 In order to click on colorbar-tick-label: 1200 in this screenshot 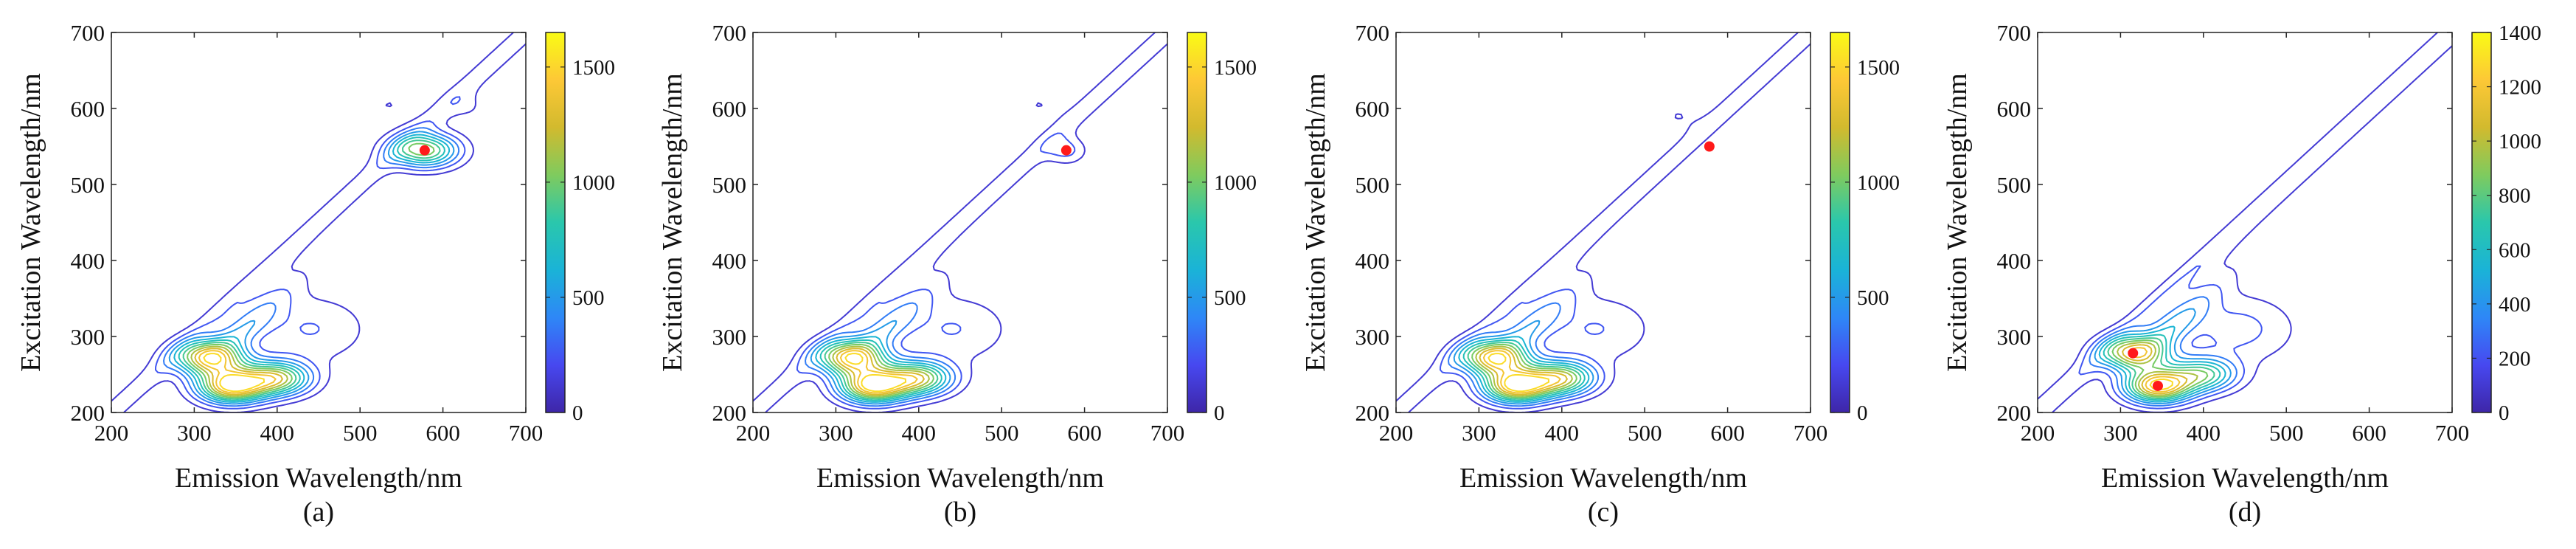, I will do `click(2520, 88)`.